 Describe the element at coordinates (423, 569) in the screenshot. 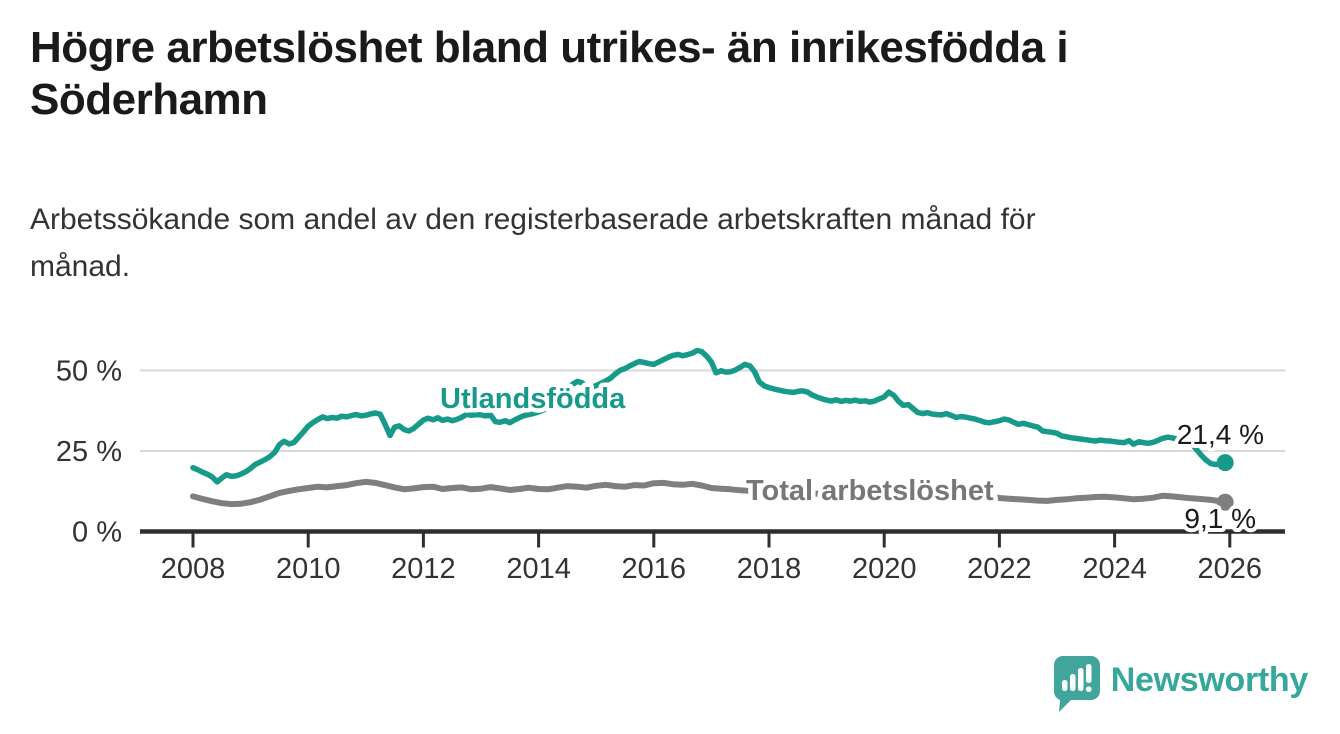

I see `x-tick-label-2012: 2012` at that location.